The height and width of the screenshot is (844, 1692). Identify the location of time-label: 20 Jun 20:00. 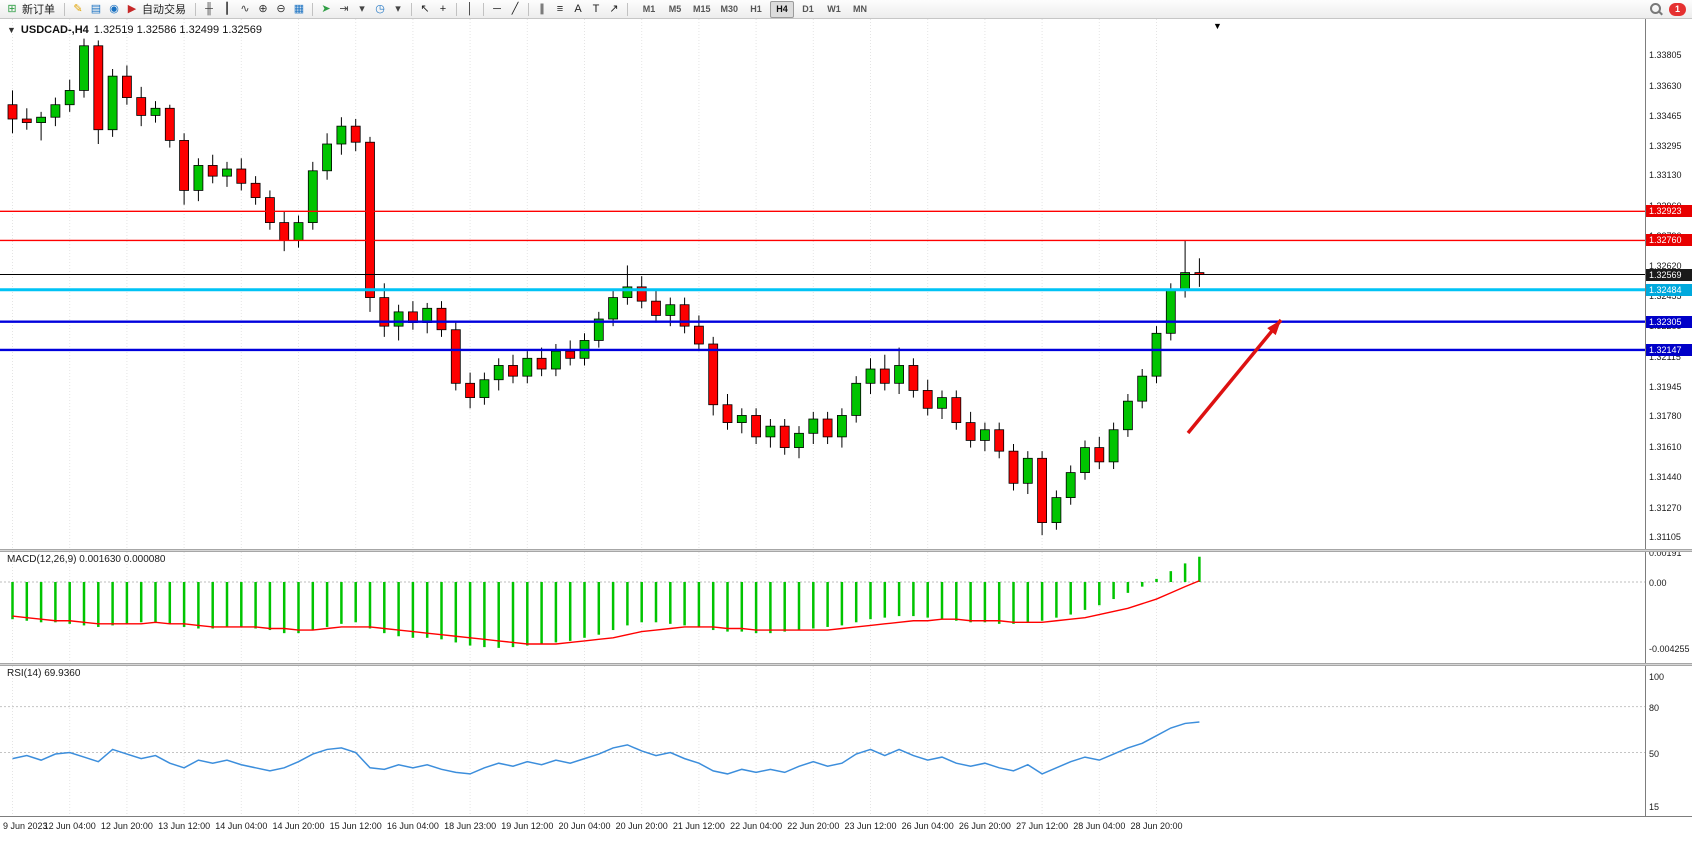
(641, 826).